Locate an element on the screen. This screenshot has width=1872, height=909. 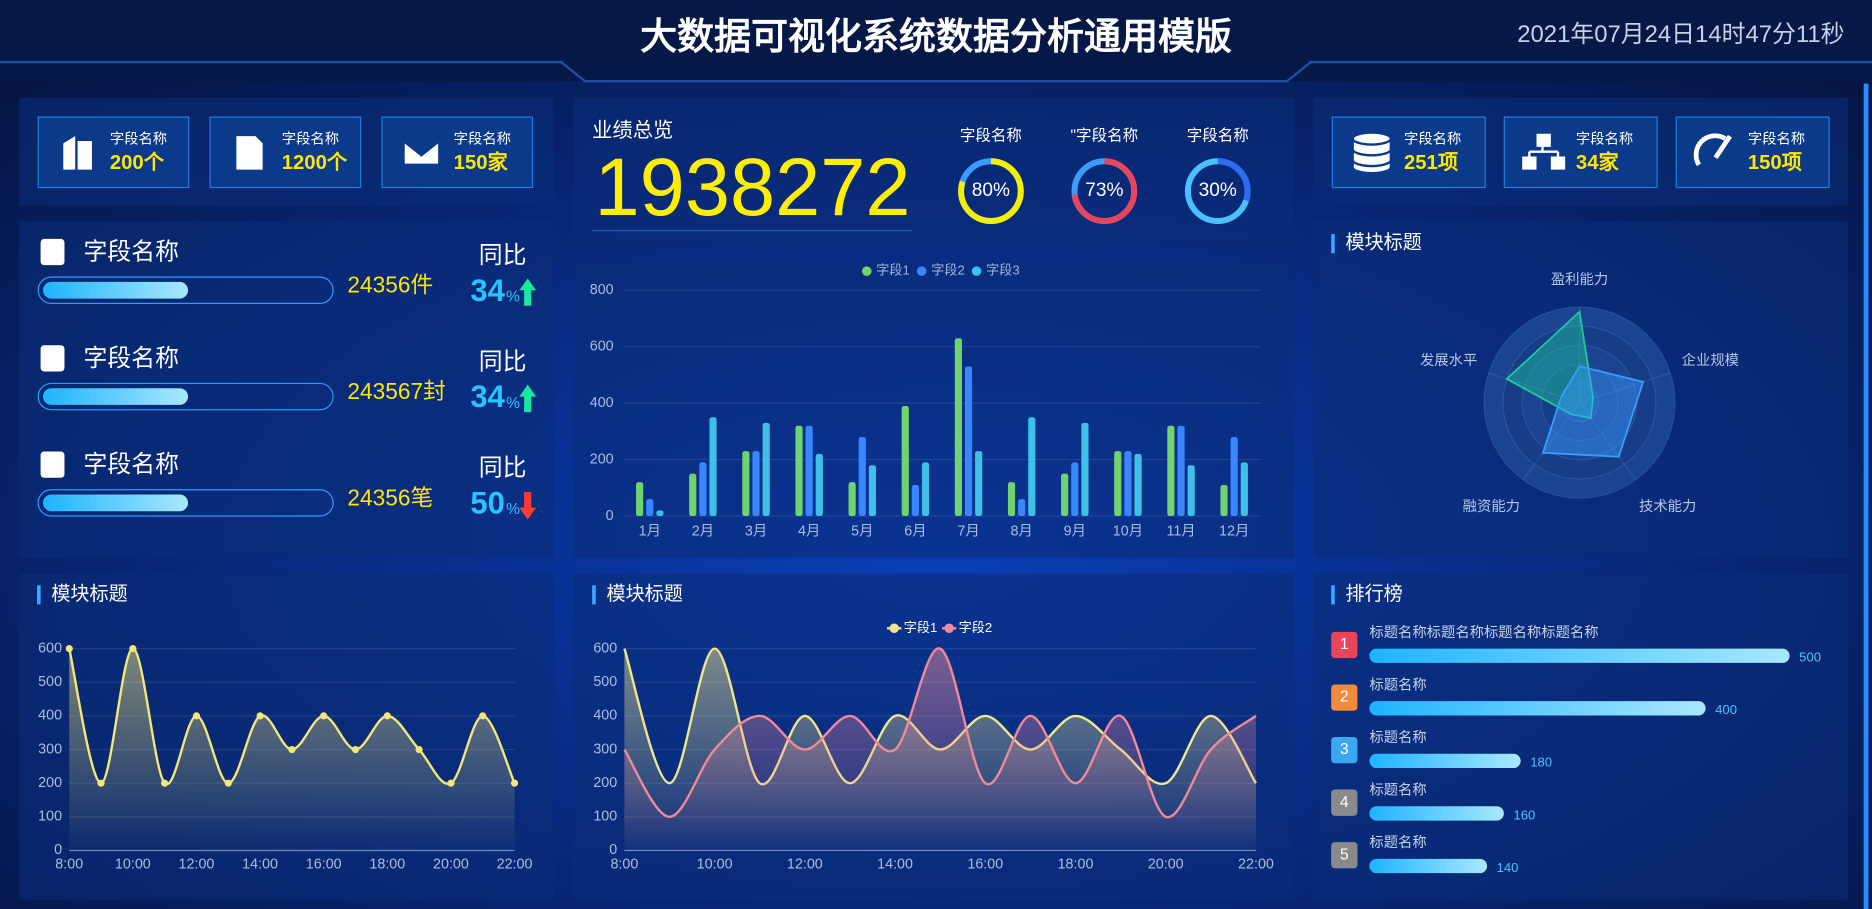
overview-title: 业绩总览 is located at coordinates (632, 130).